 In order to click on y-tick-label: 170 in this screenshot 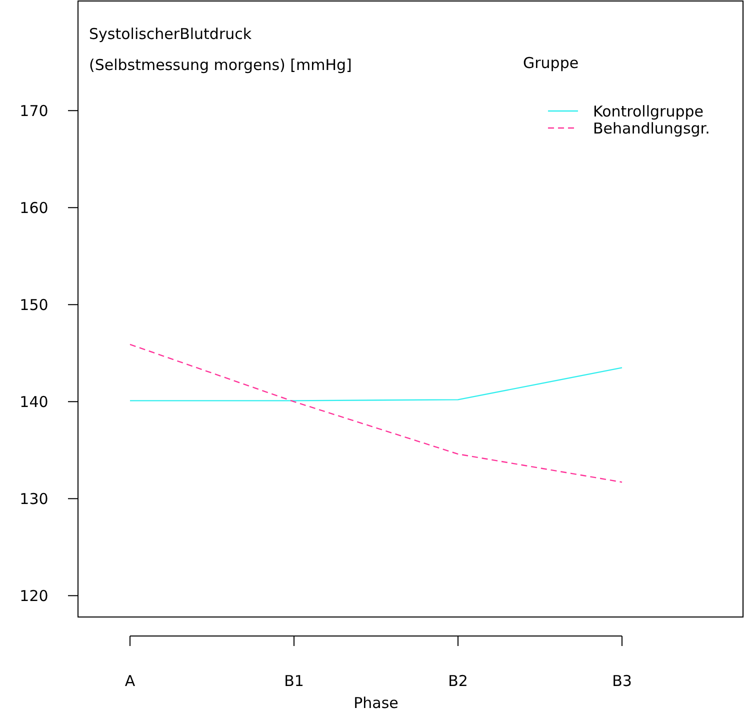, I will do `click(34, 111)`.